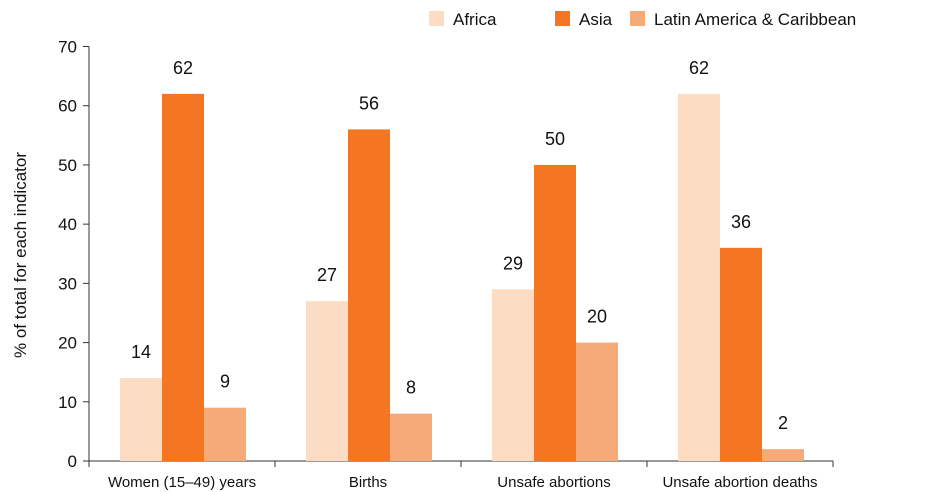 The height and width of the screenshot is (492, 928). I want to click on y-tick-label: 30, so click(67, 283).